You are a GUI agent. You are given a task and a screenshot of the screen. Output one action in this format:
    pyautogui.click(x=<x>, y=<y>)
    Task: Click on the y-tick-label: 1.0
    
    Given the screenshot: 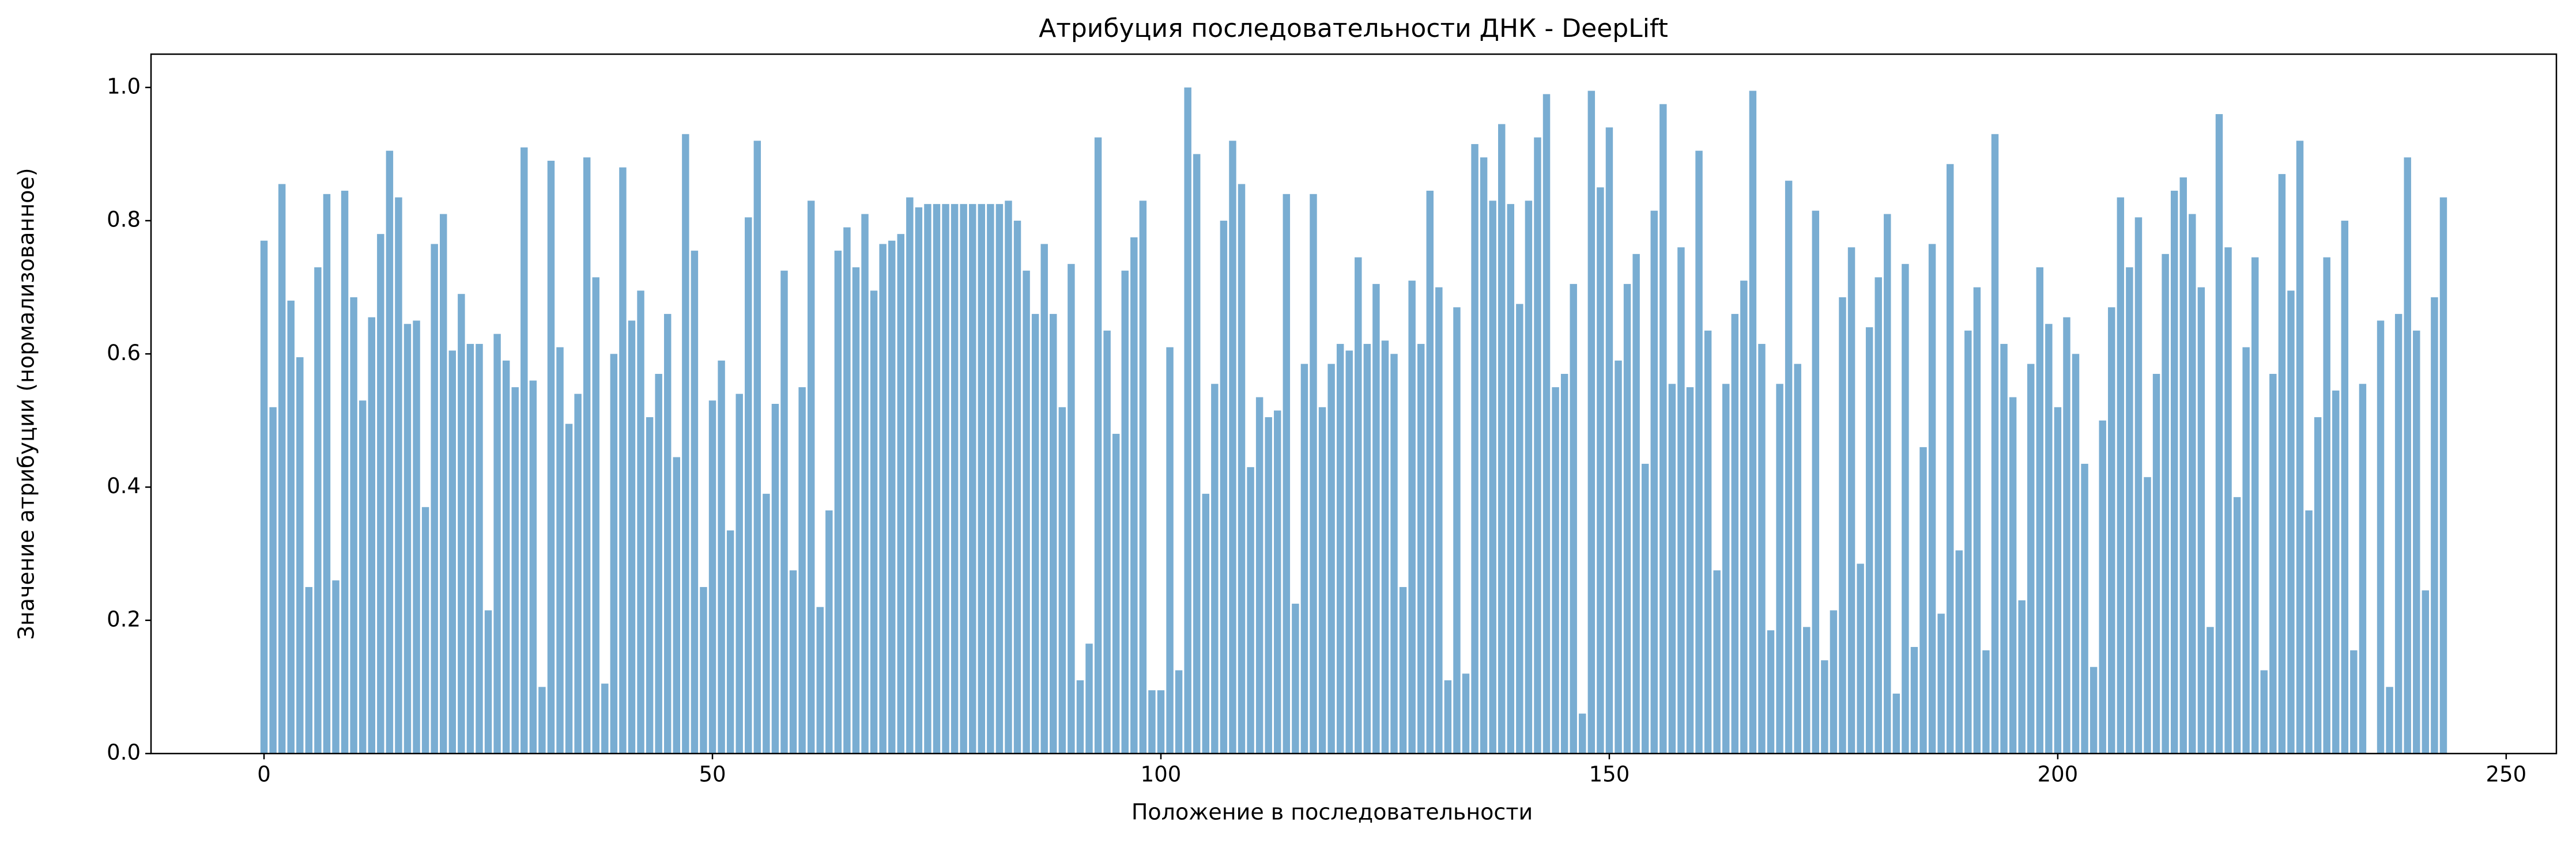 What is the action you would take?
    pyautogui.click(x=124, y=86)
    